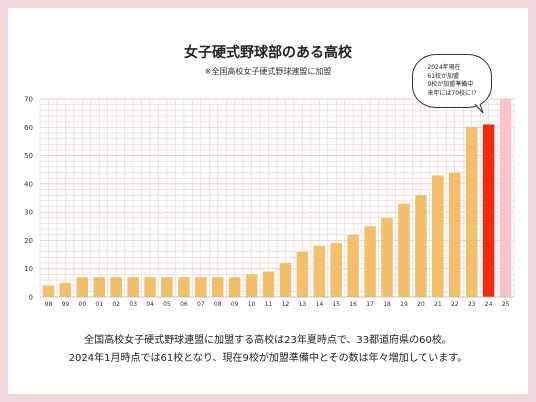 Image resolution: width=536 pixels, height=402 pixels. What do you see at coordinates (184, 304) in the screenshot?
I see `x-tick-label: 06` at bounding box center [184, 304].